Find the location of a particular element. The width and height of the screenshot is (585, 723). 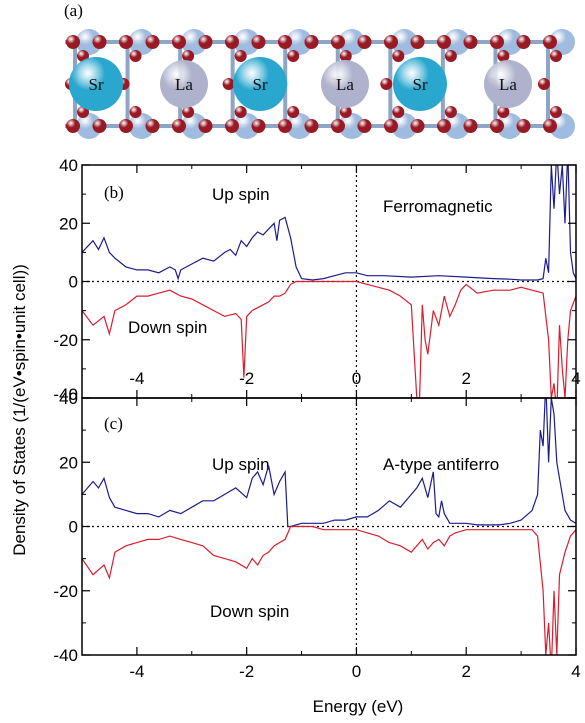

panel-label-c: (c) is located at coordinates (113, 423).